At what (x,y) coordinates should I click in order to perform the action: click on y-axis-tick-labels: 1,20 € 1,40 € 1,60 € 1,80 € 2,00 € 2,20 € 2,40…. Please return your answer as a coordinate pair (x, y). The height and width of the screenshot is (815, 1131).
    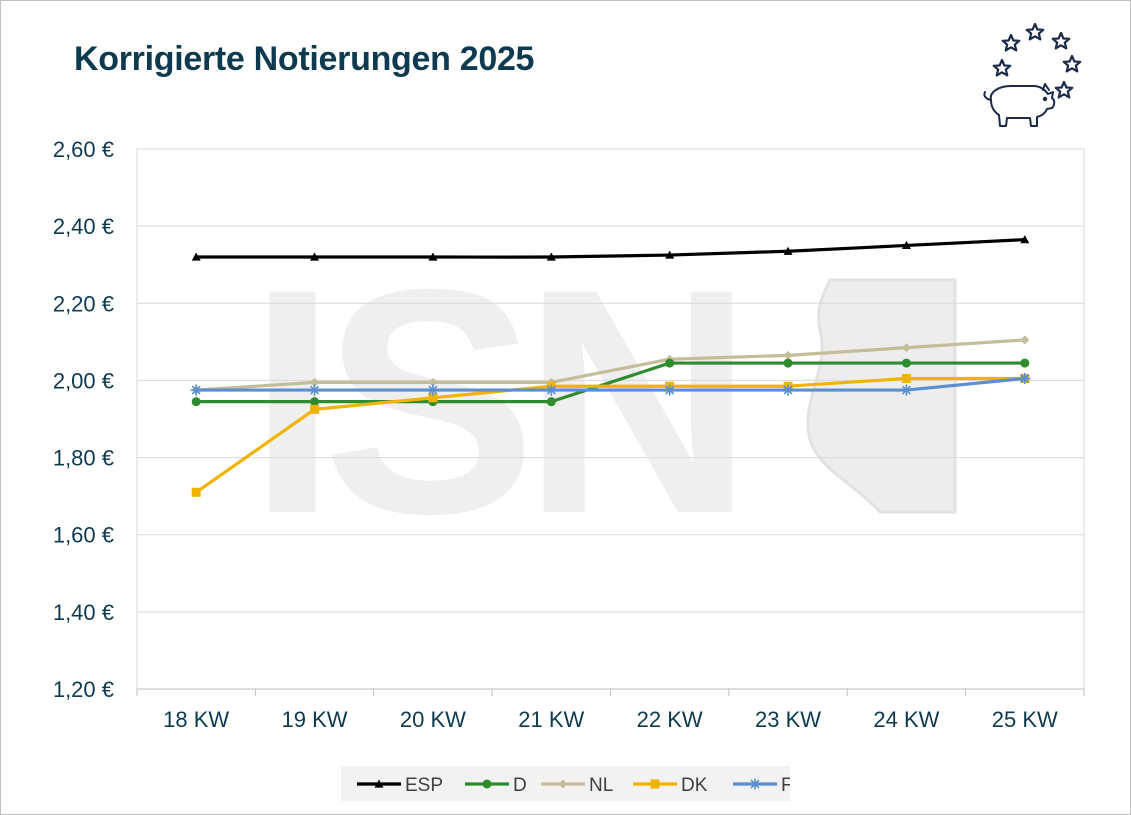
    Looking at the image, I should click on (83, 419).